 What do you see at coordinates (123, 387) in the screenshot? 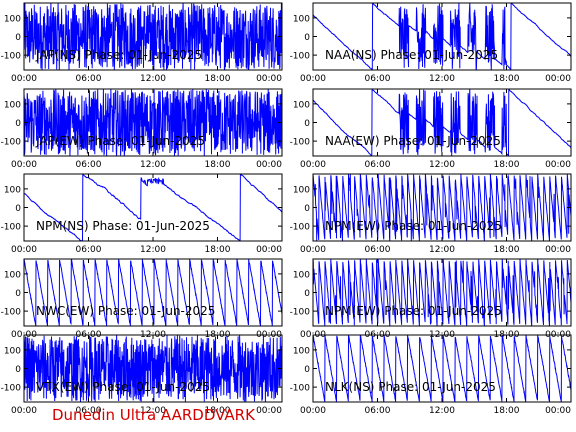
I see `chart-title: VTX(EW) Phase: 01-Jun-2025` at bounding box center [123, 387].